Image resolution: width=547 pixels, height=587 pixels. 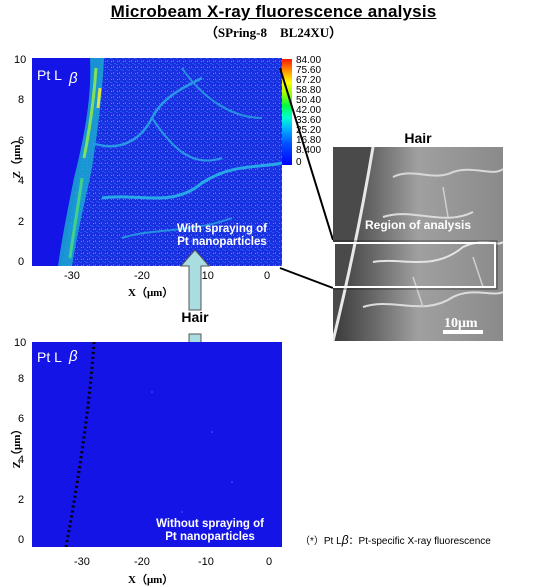 What do you see at coordinates (321, 541) in the screenshot?
I see `footnote-prefix: （*）Pt L` at bounding box center [321, 541].